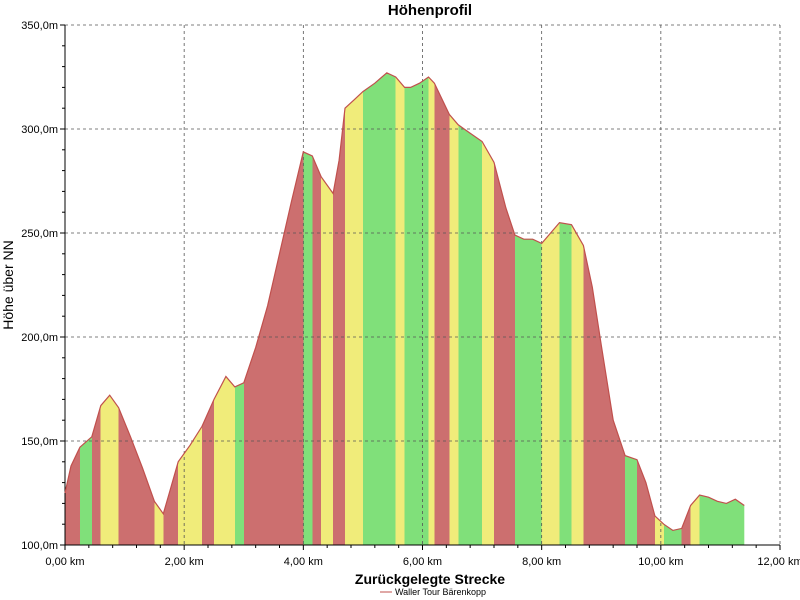 The width and height of the screenshot is (800, 600). Describe the element at coordinates (660, 562) in the screenshot. I see `x-tick-label: 10,00 km` at that location.